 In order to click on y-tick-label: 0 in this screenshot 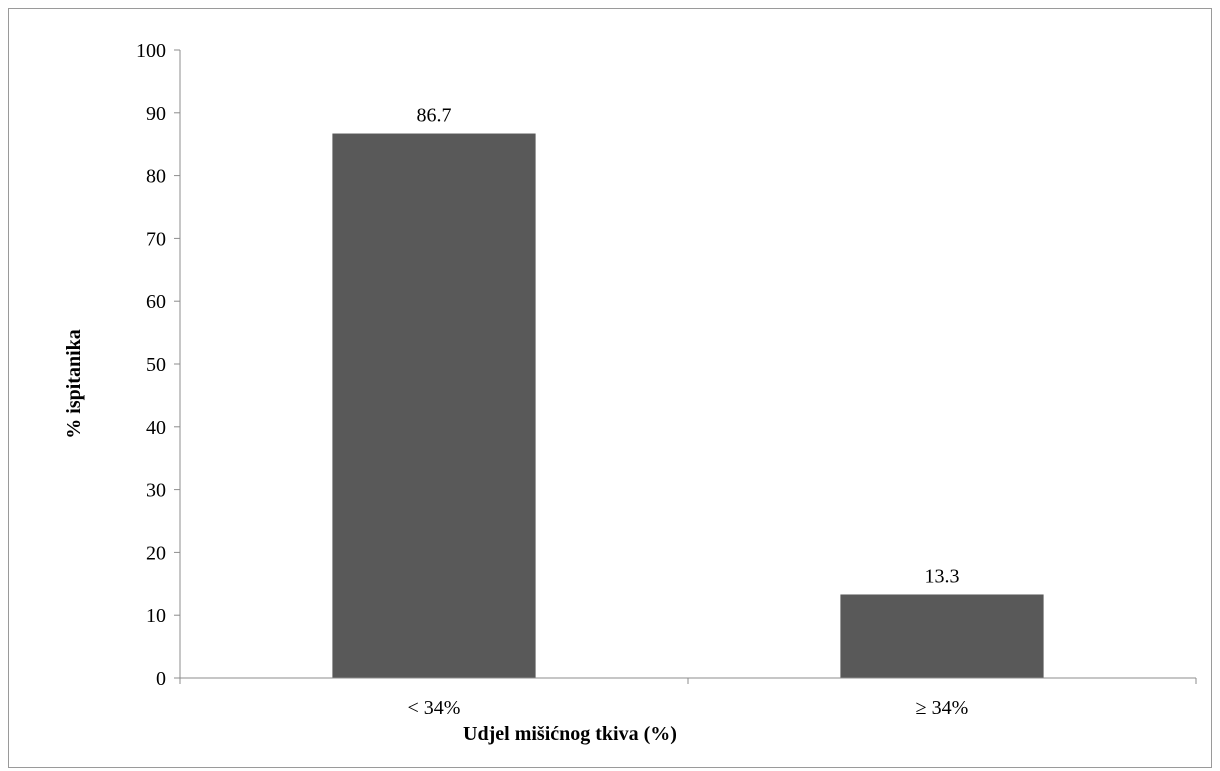, I will do `click(161, 679)`.